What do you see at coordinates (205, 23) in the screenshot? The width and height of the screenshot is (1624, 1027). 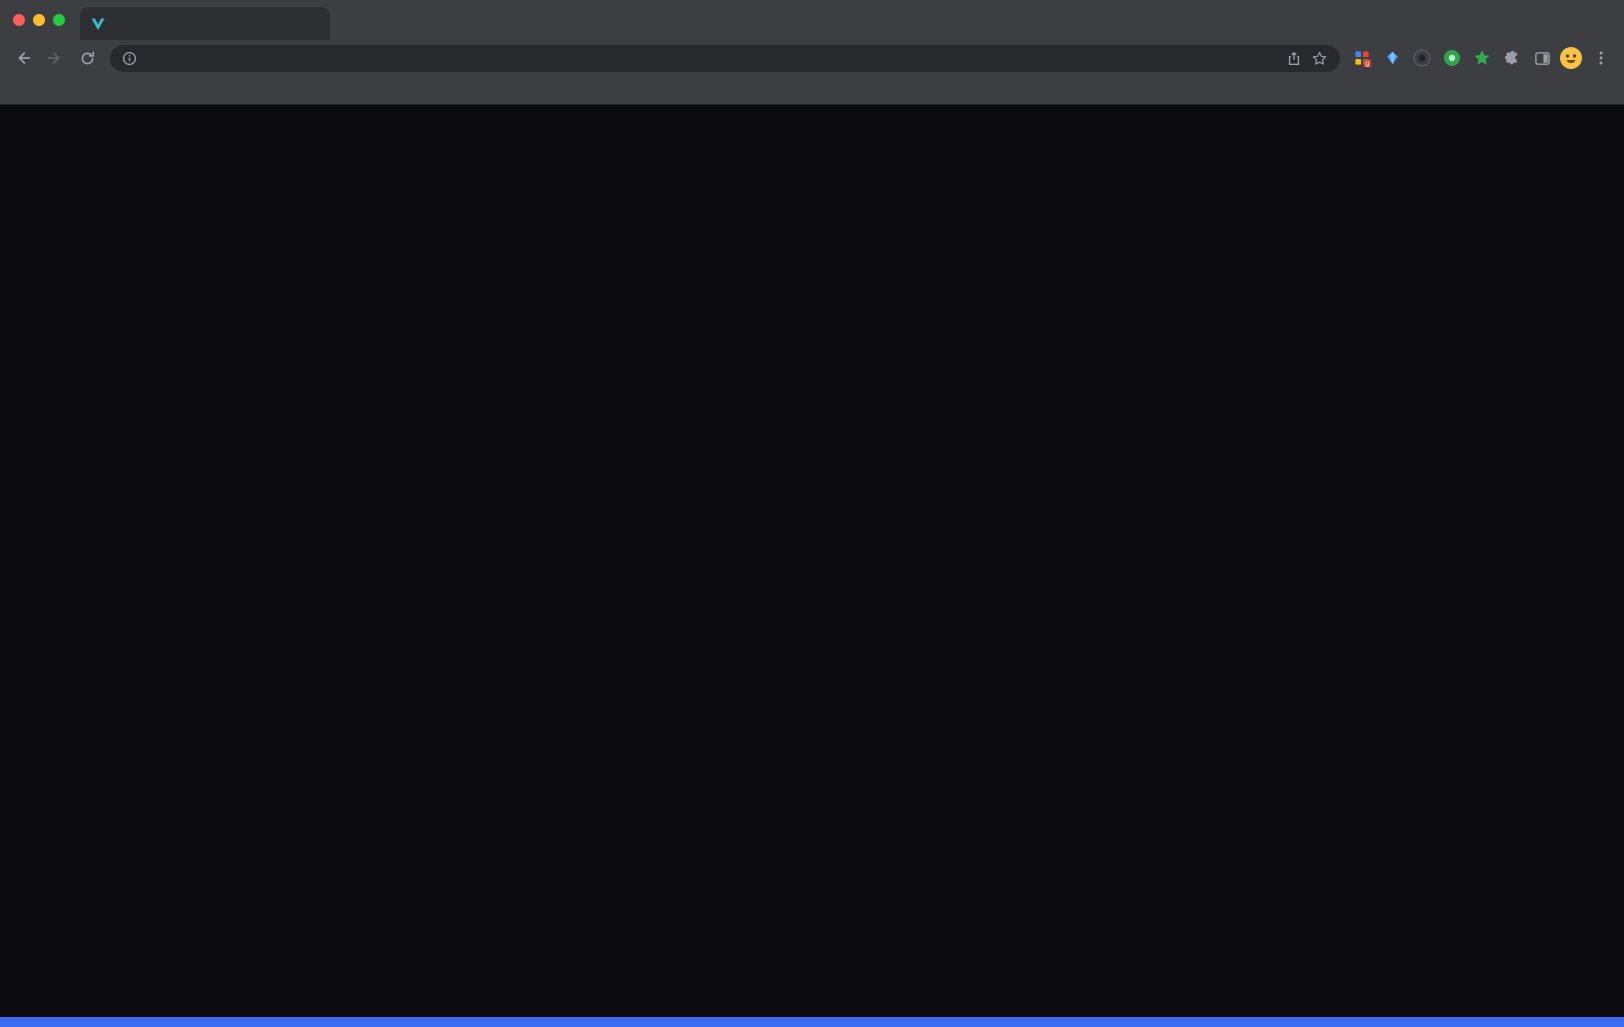 I see `browser-tab` at bounding box center [205, 23].